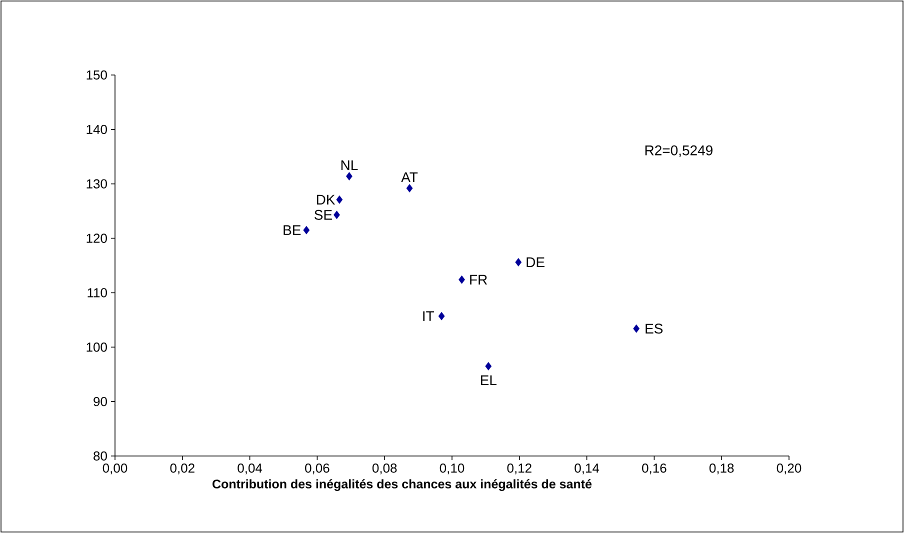 This screenshot has height=533, width=904. Describe the element at coordinates (535, 262) in the screenshot. I see `annotation: DE` at that location.